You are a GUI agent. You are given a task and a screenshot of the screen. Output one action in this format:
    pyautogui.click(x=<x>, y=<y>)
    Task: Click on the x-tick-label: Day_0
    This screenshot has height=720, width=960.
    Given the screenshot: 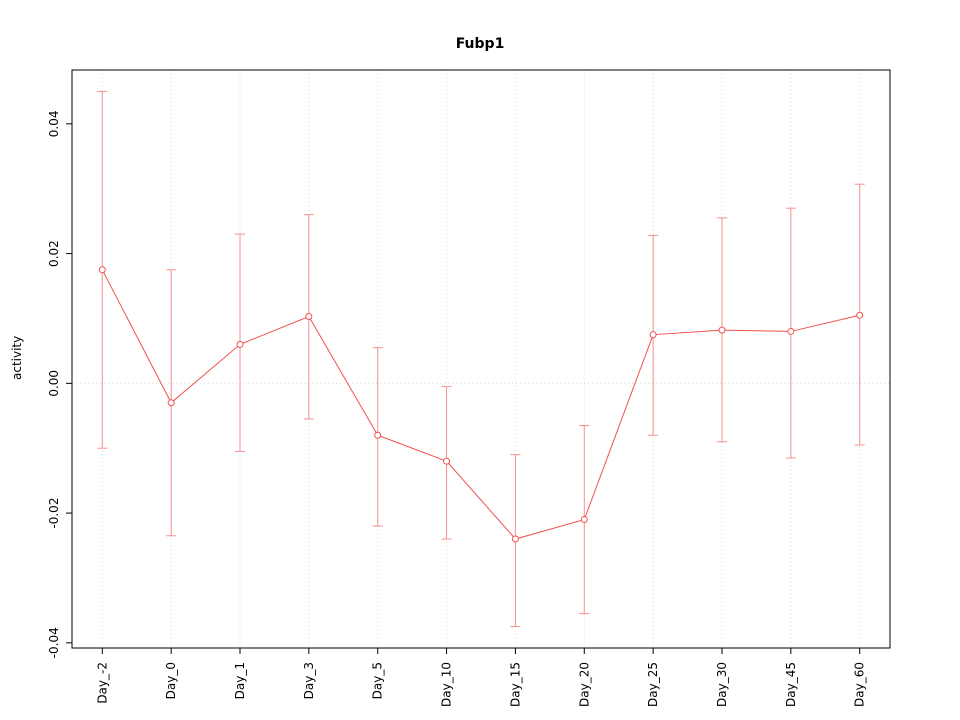 What is the action you would take?
    pyautogui.click(x=171, y=680)
    